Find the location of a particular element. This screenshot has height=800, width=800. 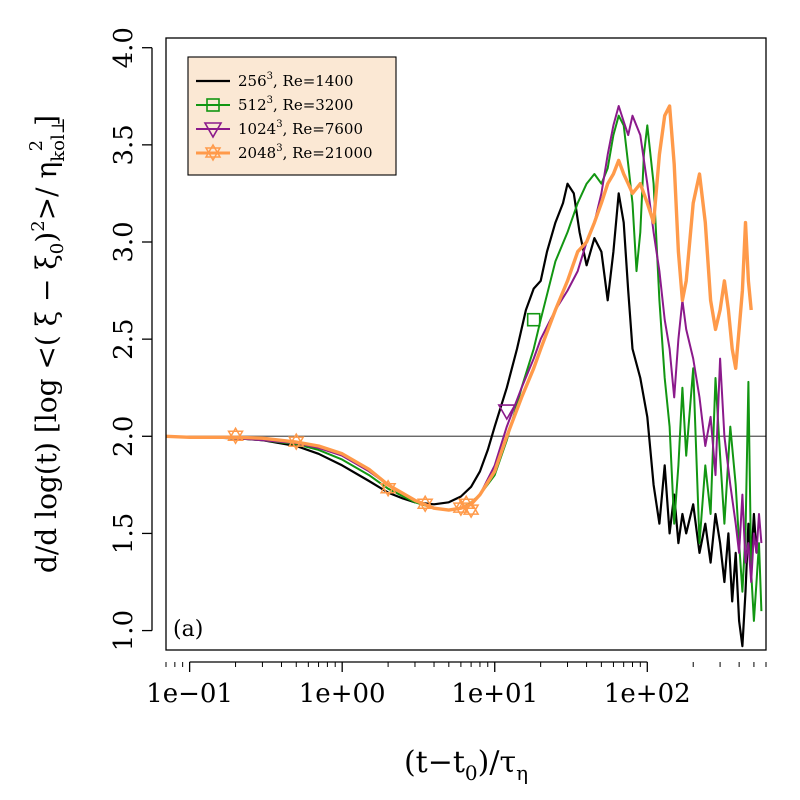

legend-entry-3: 10243, Re=7600 is located at coordinates (279, 129).